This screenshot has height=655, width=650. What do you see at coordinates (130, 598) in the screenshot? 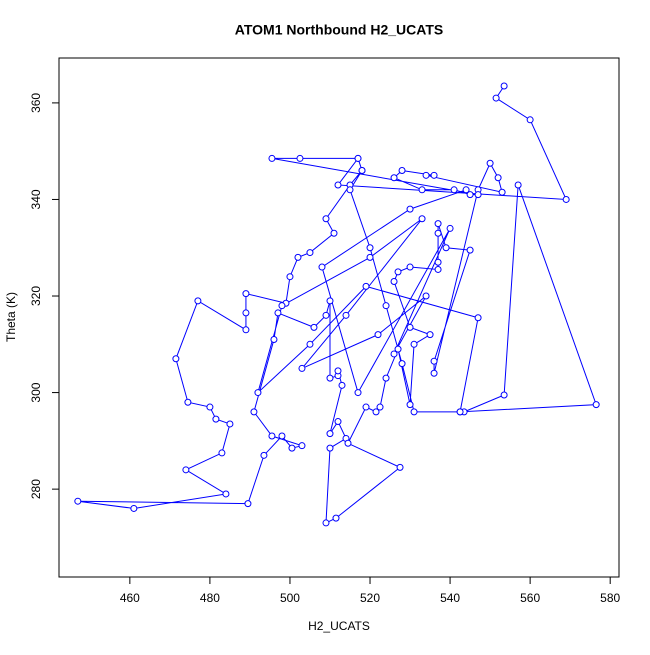
I see `x-tick-label: 460` at bounding box center [130, 598].